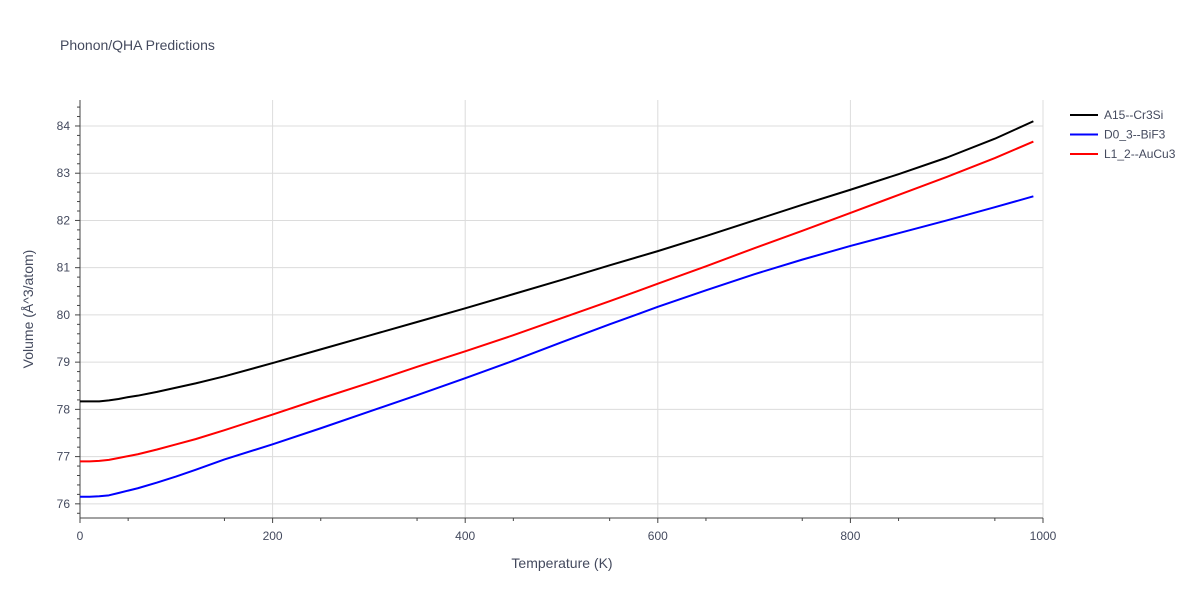  I want to click on x-tick-label: 600, so click(658, 536).